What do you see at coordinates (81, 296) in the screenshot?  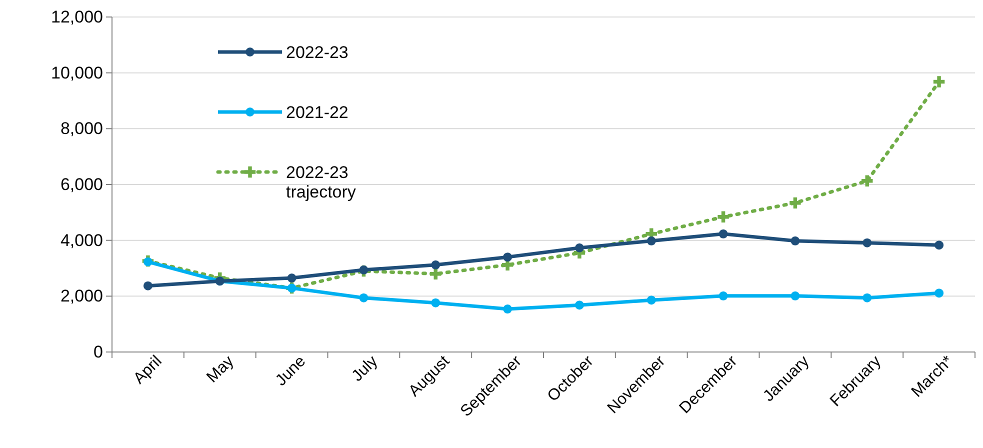 I see `y-tick-label: 2,000` at bounding box center [81, 296].